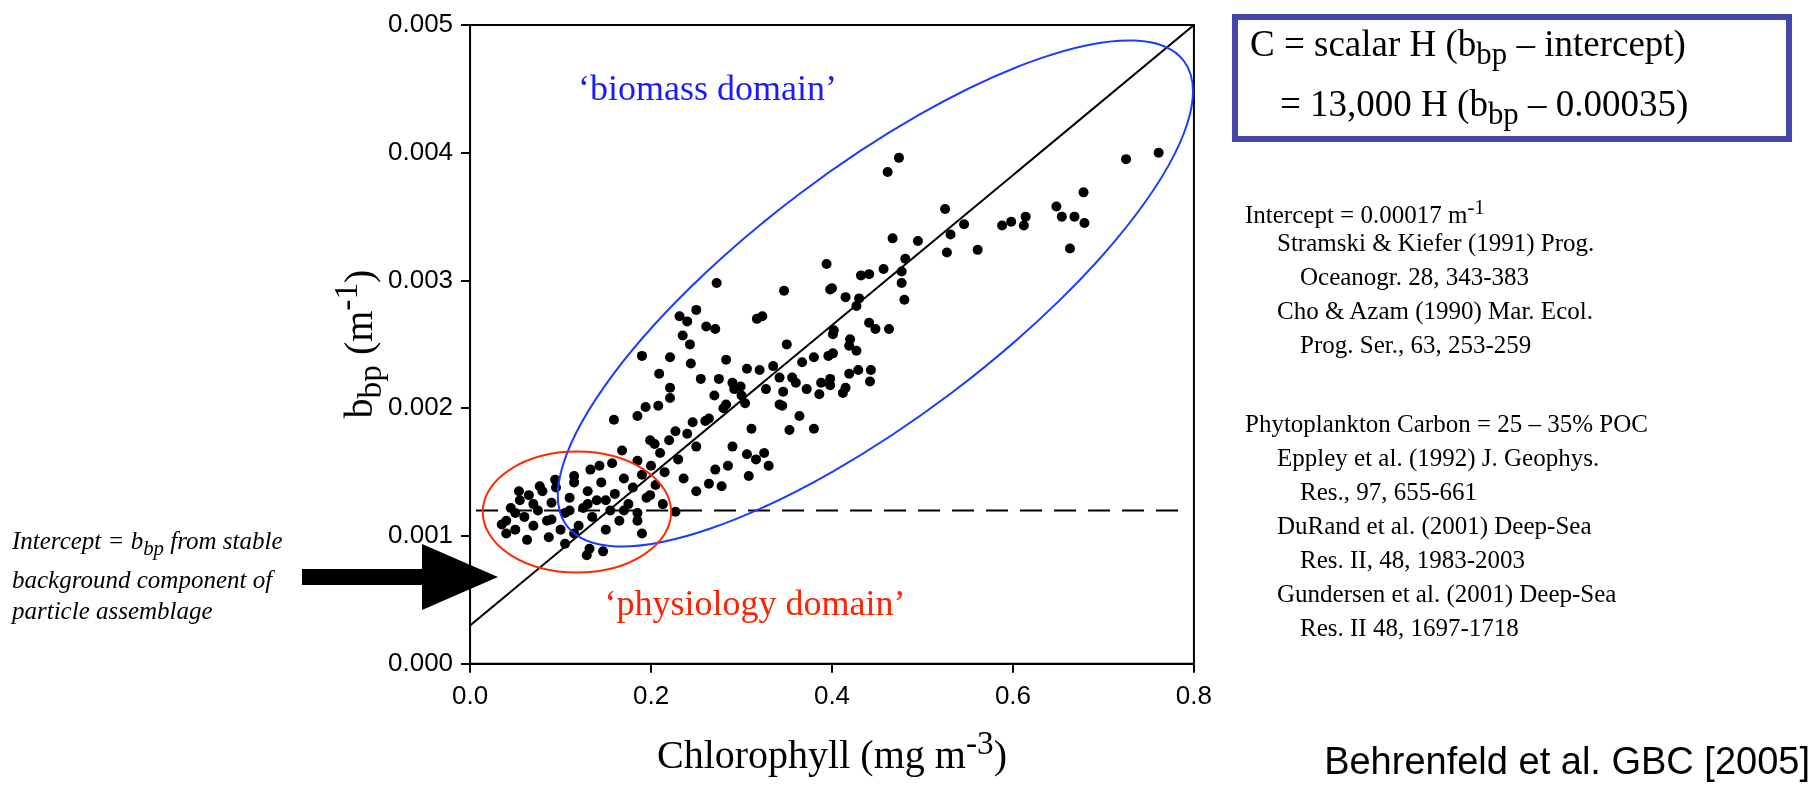 Image resolution: width=1818 pixels, height=806 pixels. What do you see at coordinates (832, 694) in the screenshot?
I see `x-tick-label: 0.4` at bounding box center [832, 694].